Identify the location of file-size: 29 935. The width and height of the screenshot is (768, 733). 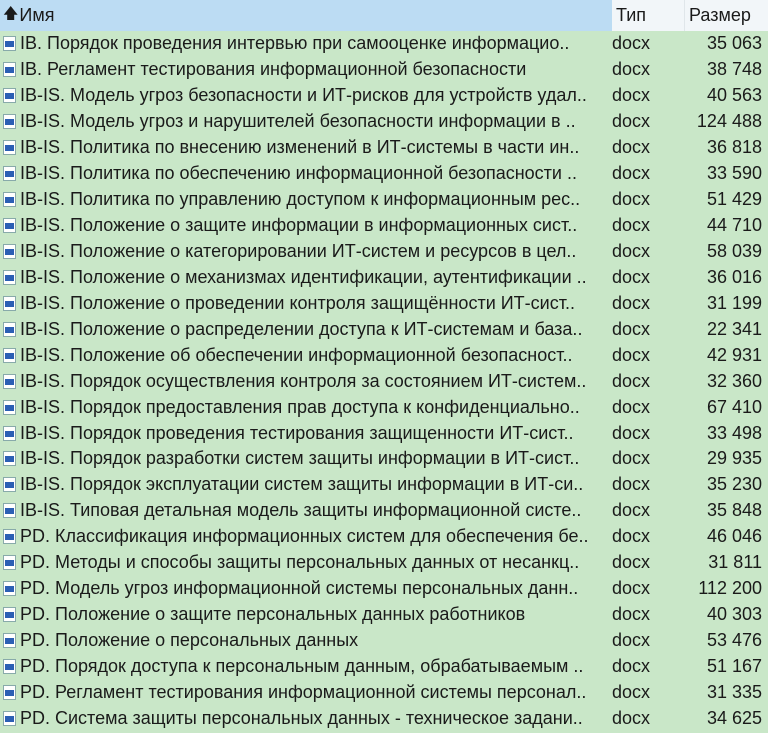
(734, 458).